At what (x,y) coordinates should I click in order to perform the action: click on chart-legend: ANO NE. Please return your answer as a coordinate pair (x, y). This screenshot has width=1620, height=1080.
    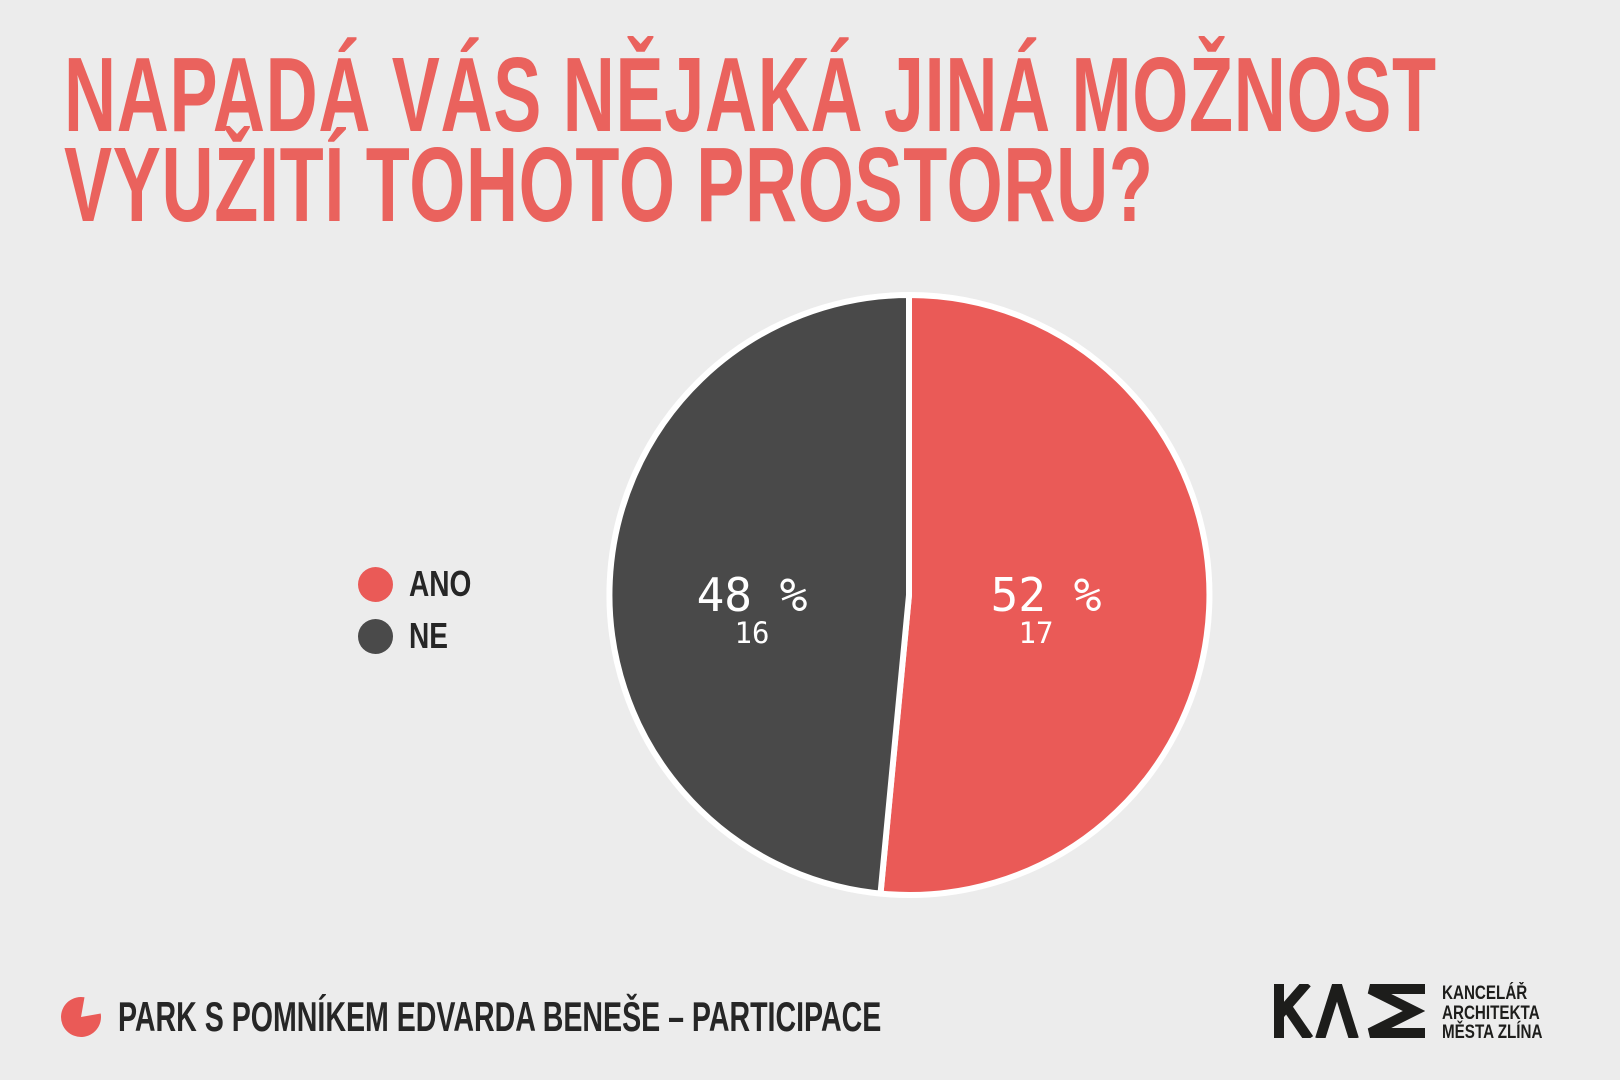
    Looking at the image, I should click on (423, 616).